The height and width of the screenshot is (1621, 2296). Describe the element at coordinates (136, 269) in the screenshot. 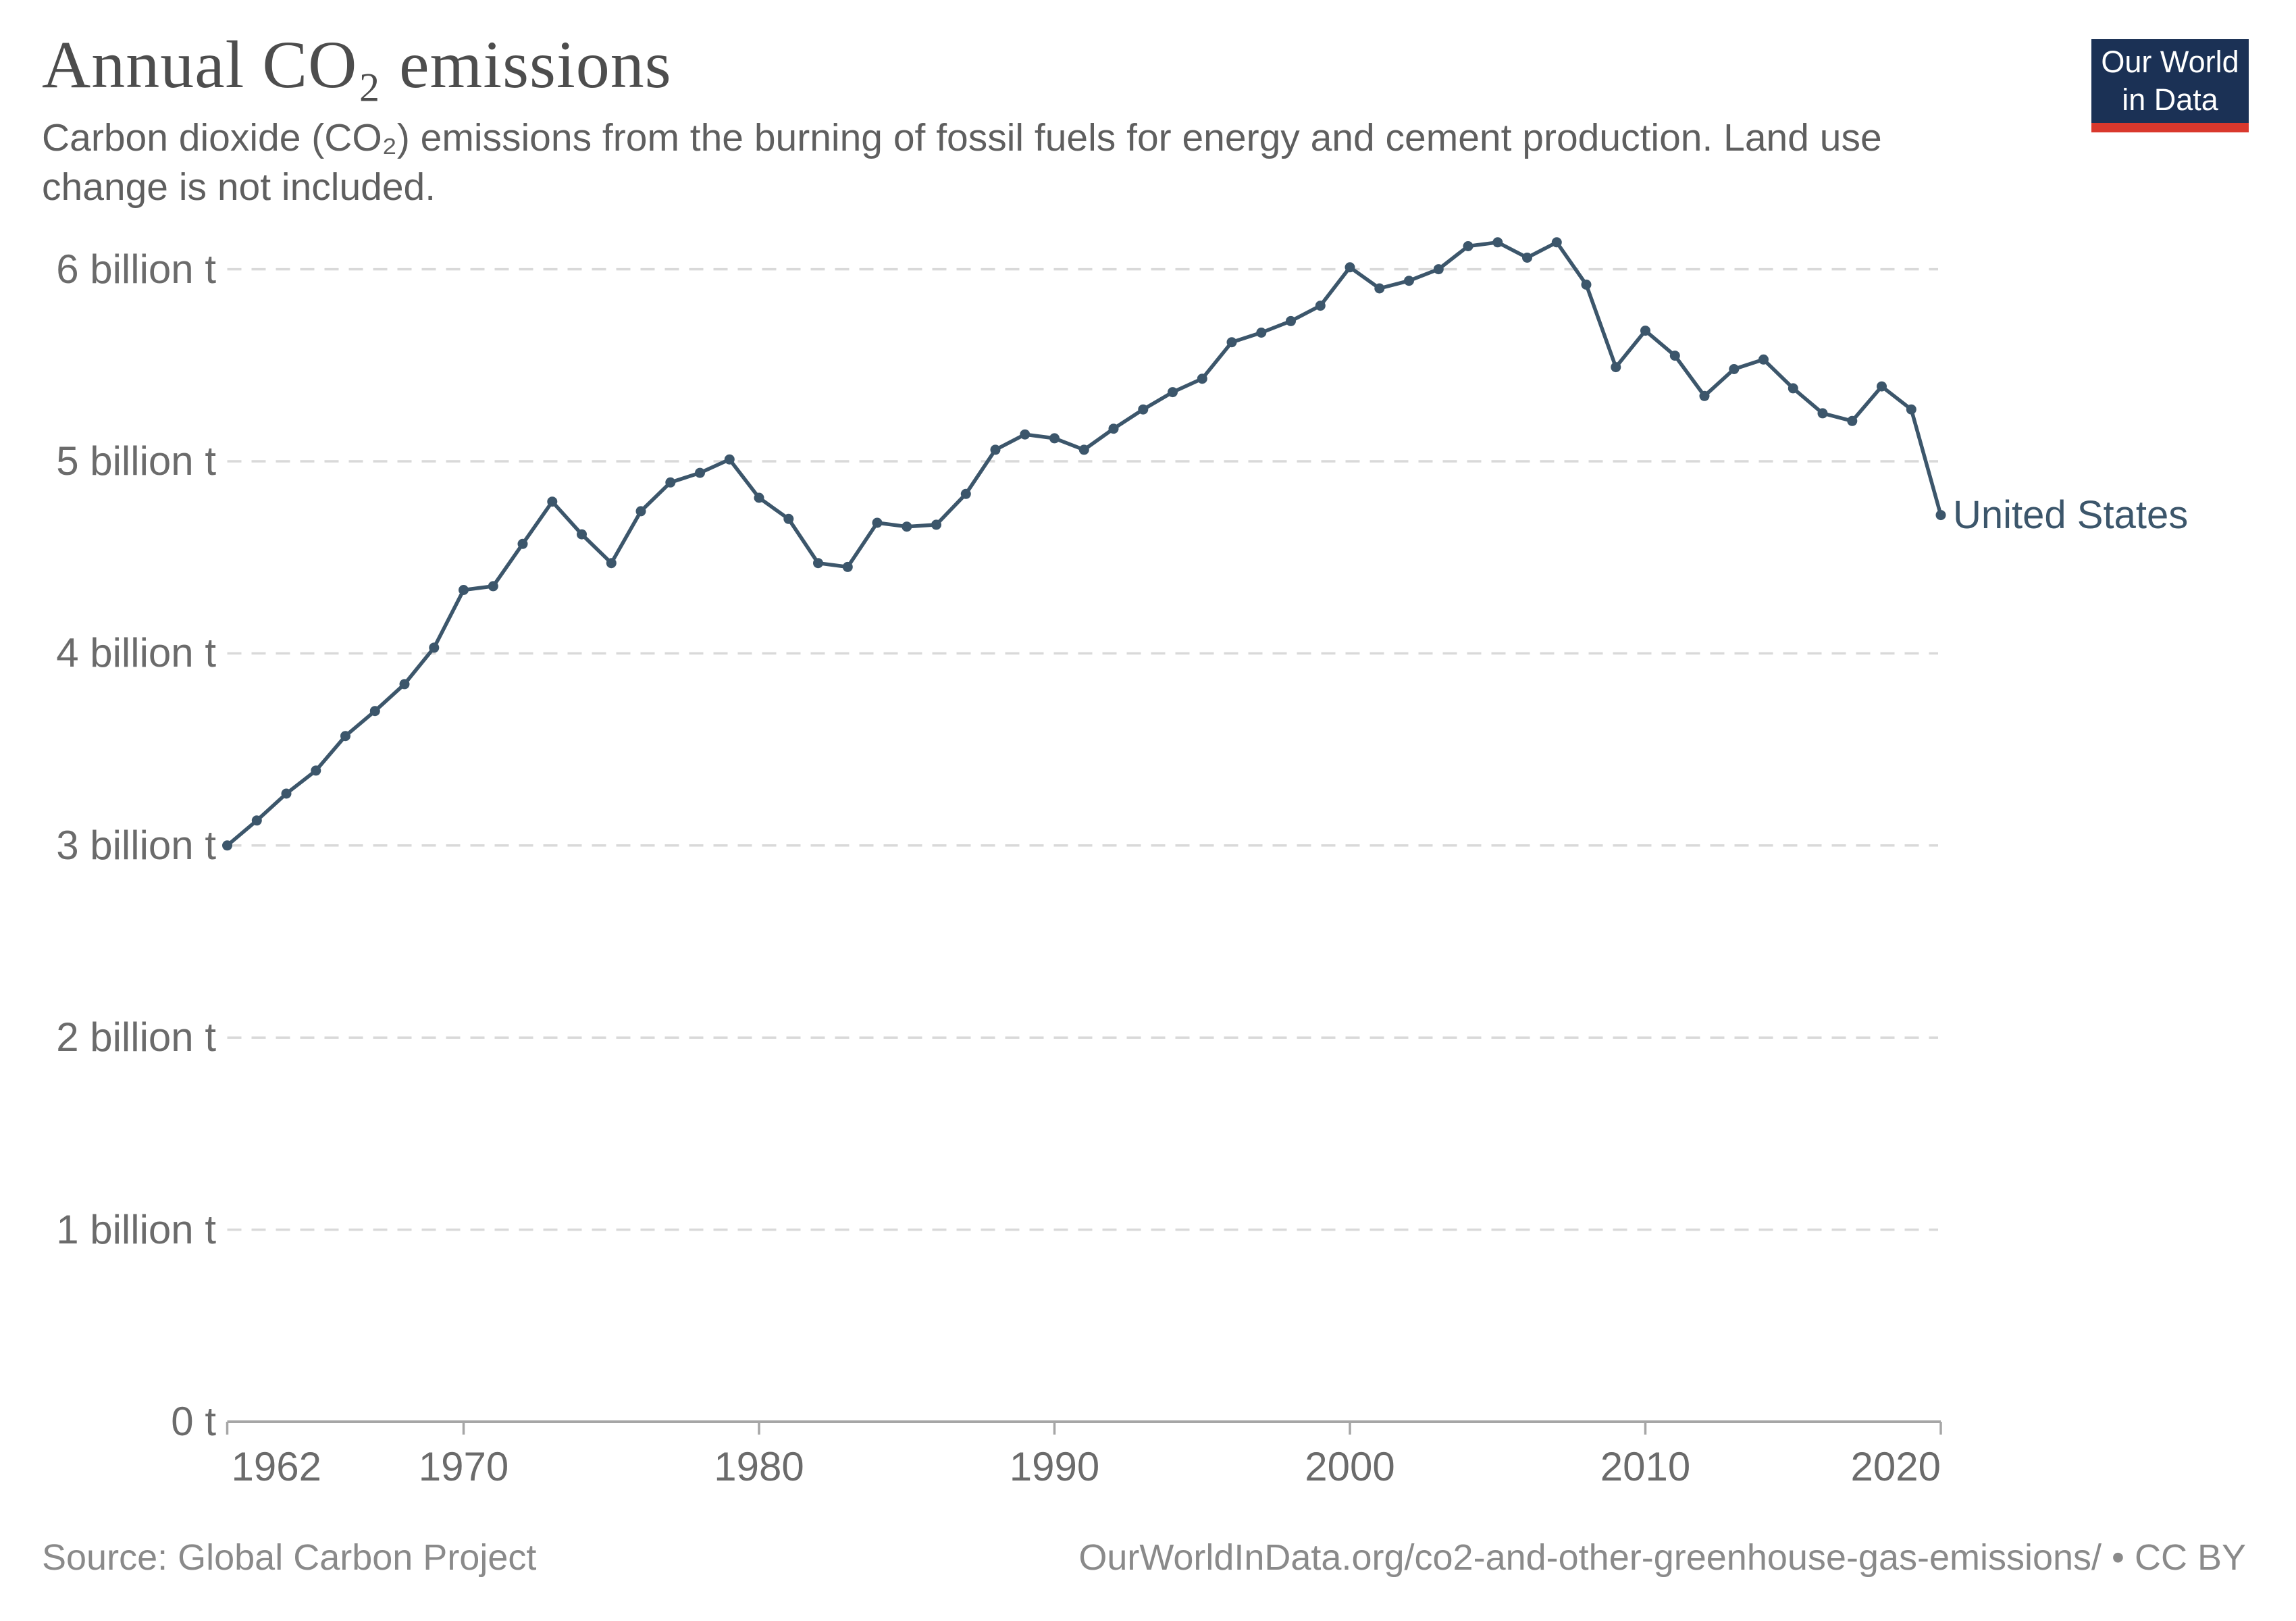

I see `y-tick-label: 6 billion t` at that location.